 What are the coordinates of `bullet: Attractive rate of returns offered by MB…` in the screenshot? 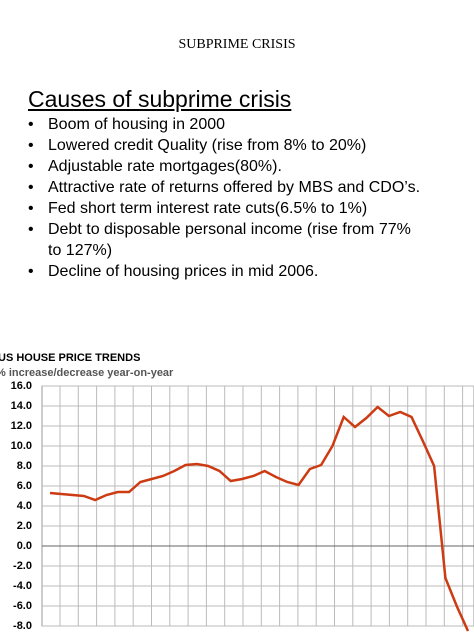 It's located at (228, 187).